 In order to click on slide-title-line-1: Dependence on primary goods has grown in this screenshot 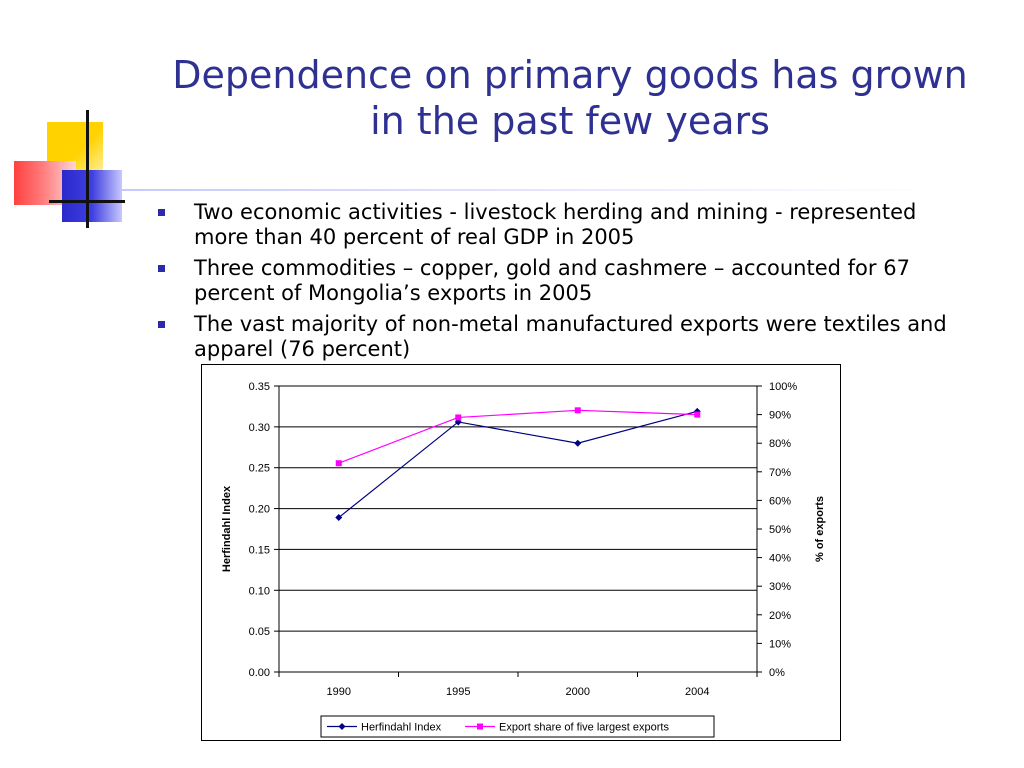, I will do `click(570, 75)`.